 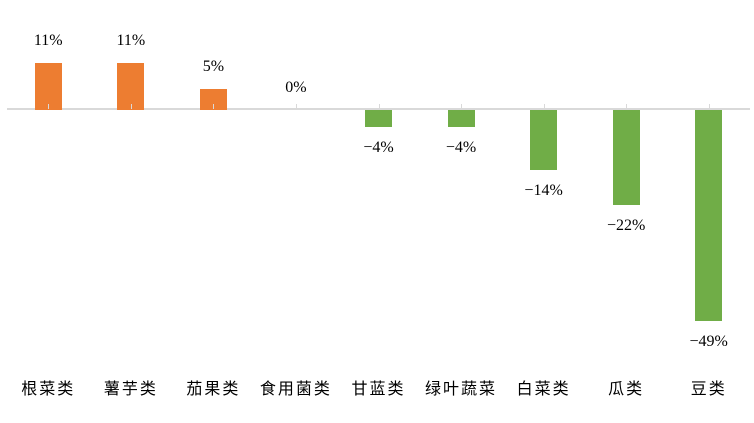 What do you see at coordinates (378, 389) in the screenshot?
I see `category-label: 甘蓝类` at bounding box center [378, 389].